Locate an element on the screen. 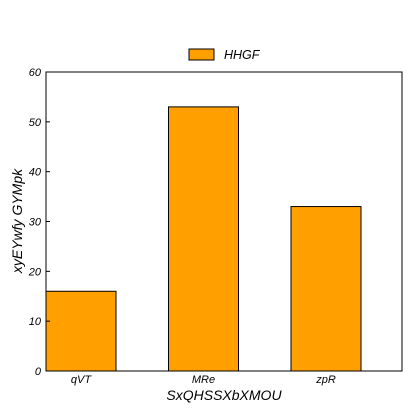 The height and width of the screenshot is (413, 413). bar-qVT is located at coordinates (81, 331).